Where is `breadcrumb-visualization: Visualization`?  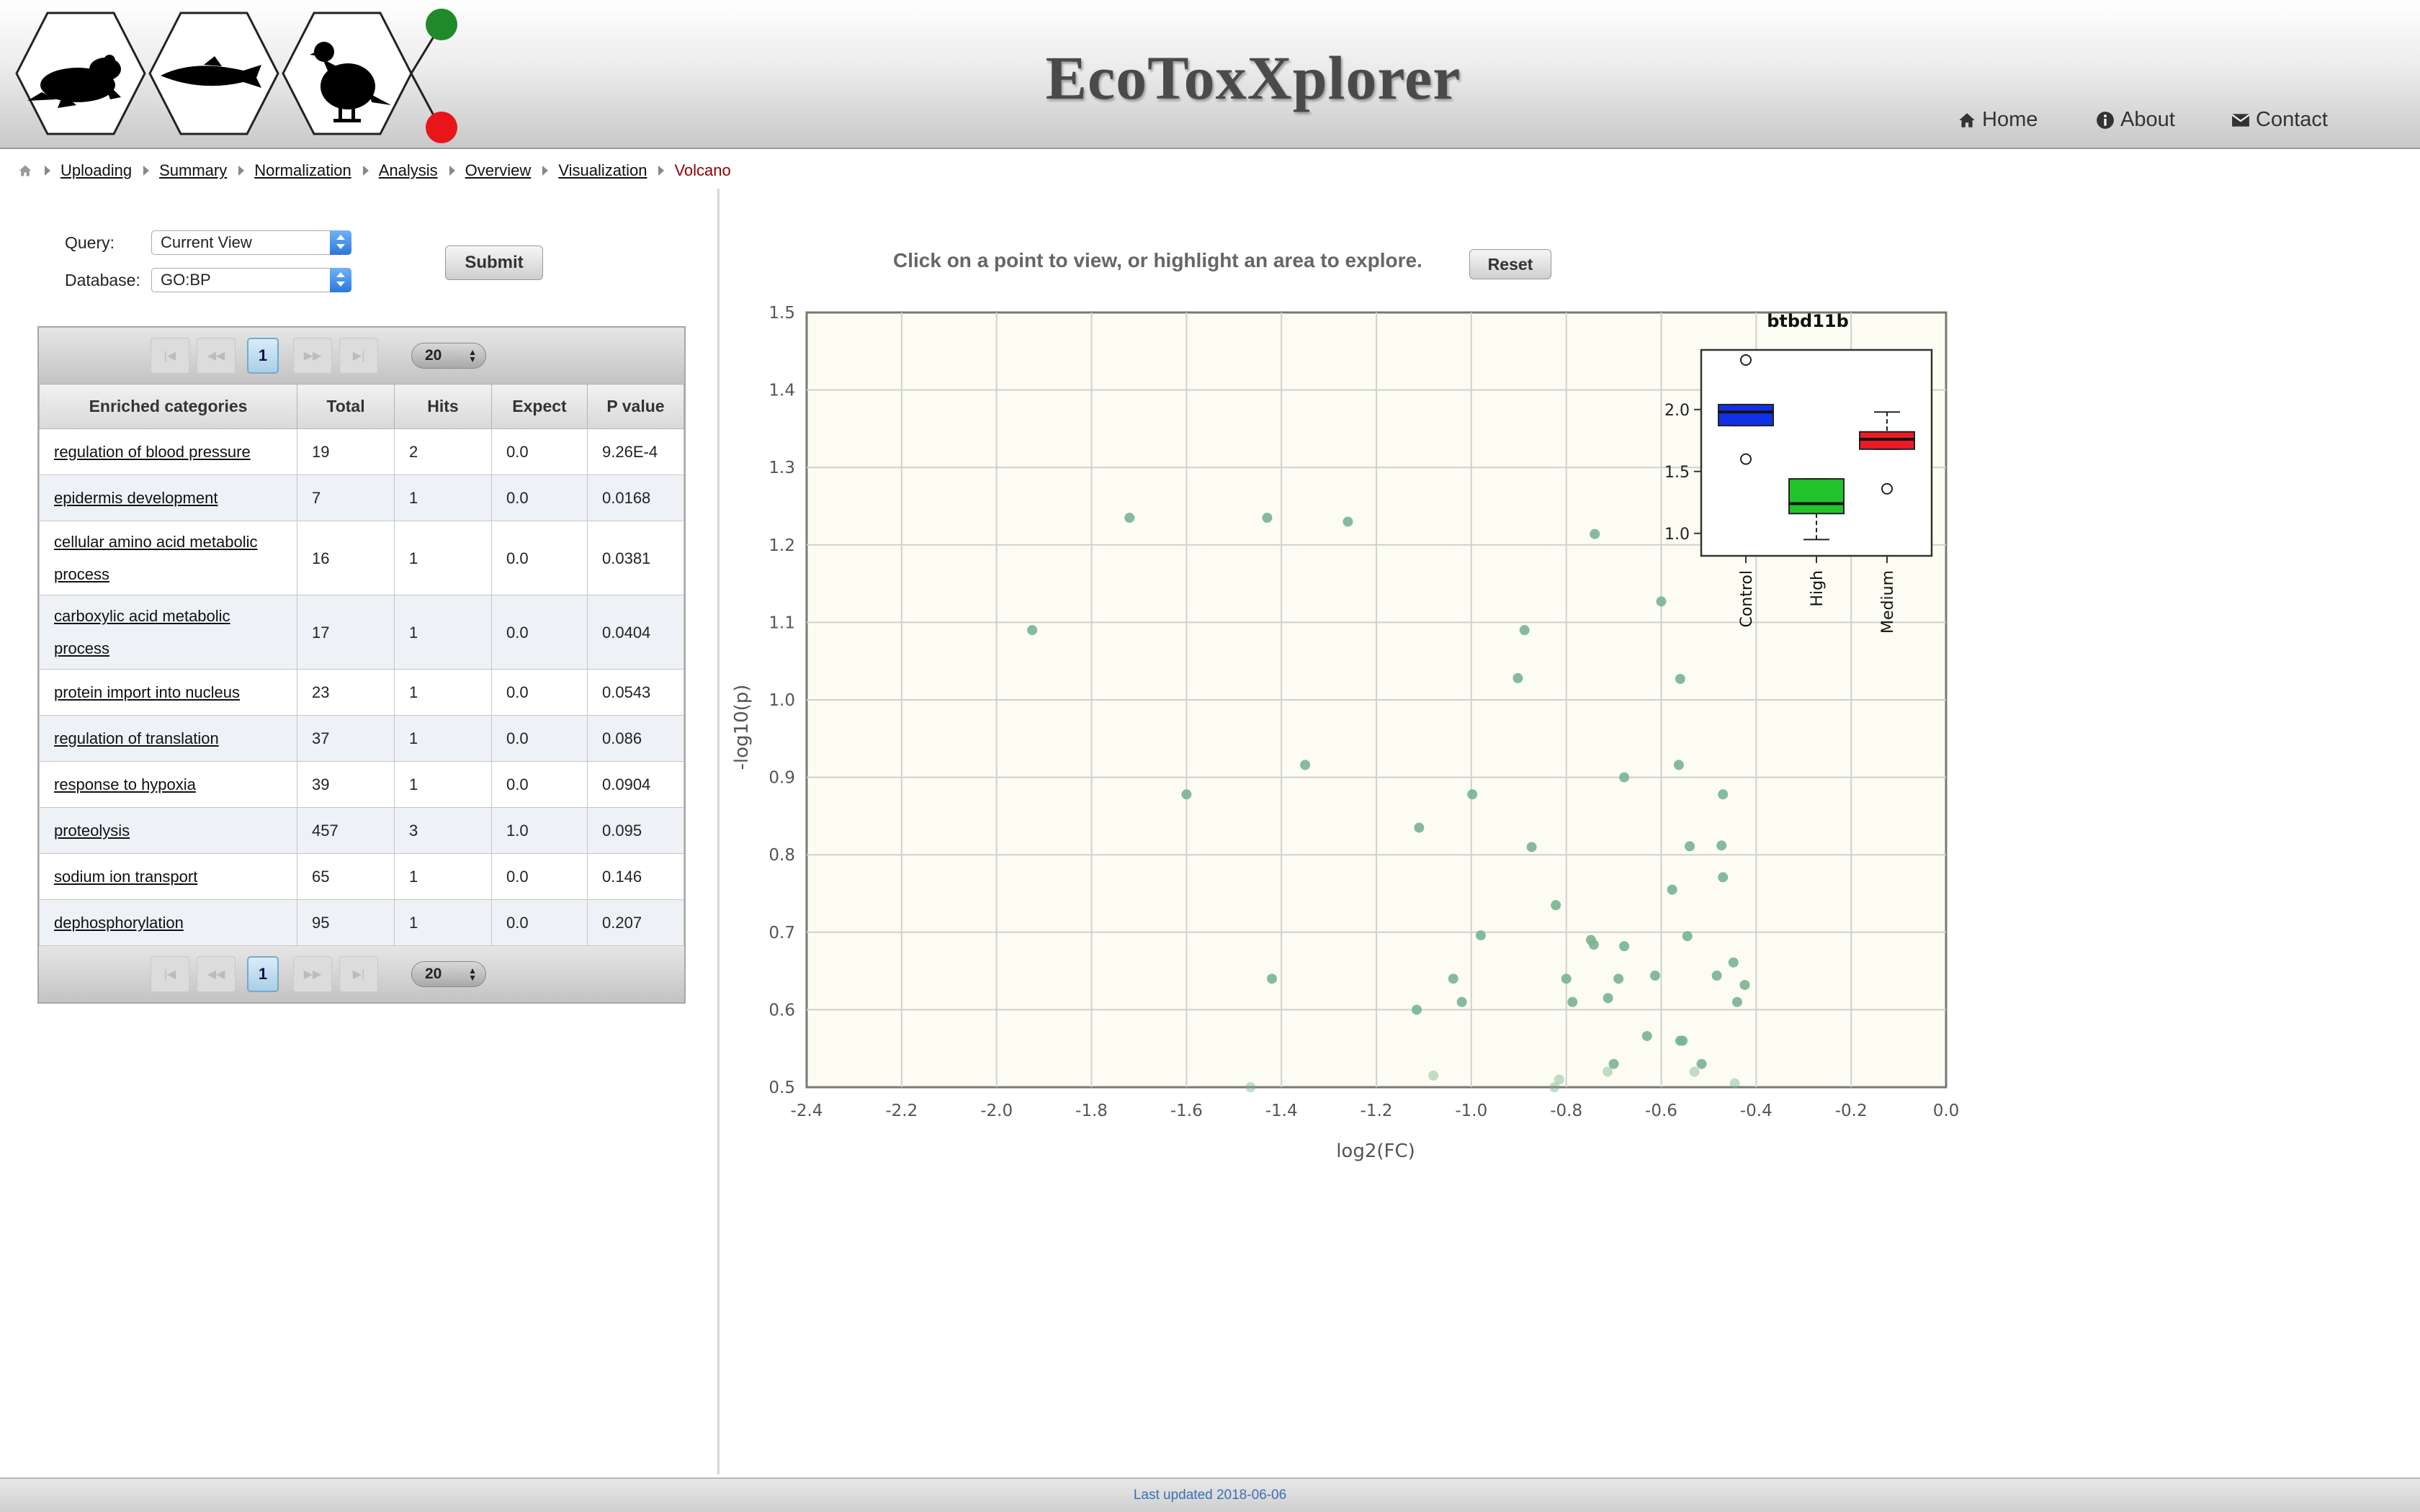
breadcrumb-visualization: Visualization is located at coordinates (602, 170).